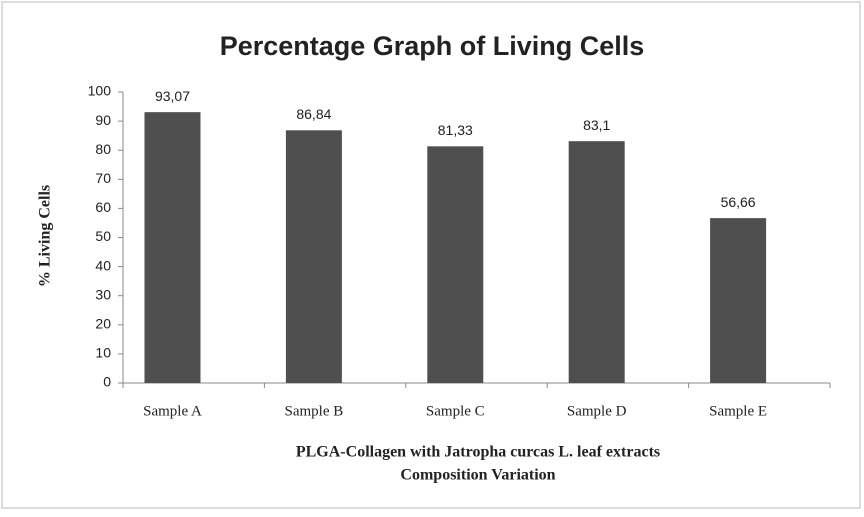 Image resolution: width=864 pixels, height=517 pixels. Describe the element at coordinates (103, 207) in the screenshot. I see `y-tick-label: 60` at that location.